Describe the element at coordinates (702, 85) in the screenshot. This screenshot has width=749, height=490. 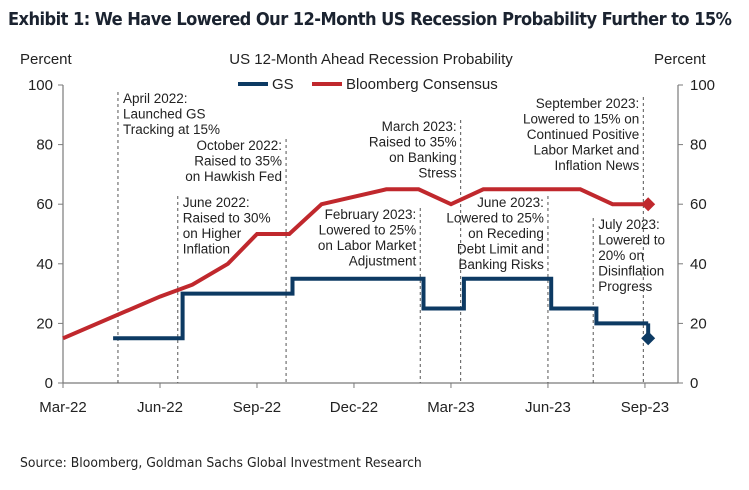
I see `y-tick-label-right: 100` at that location.